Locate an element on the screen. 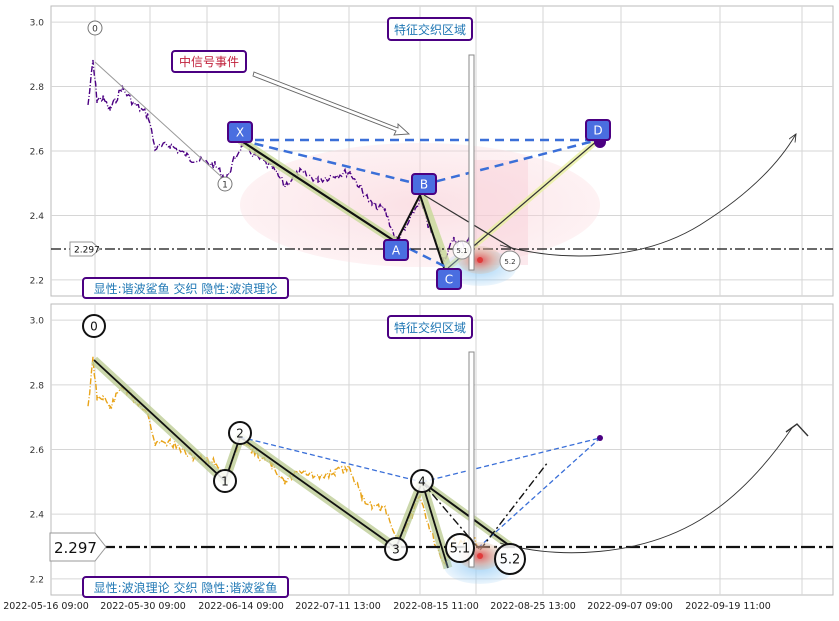  x-tick-label: 2022-05-16 09:00 is located at coordinates (46, 606).